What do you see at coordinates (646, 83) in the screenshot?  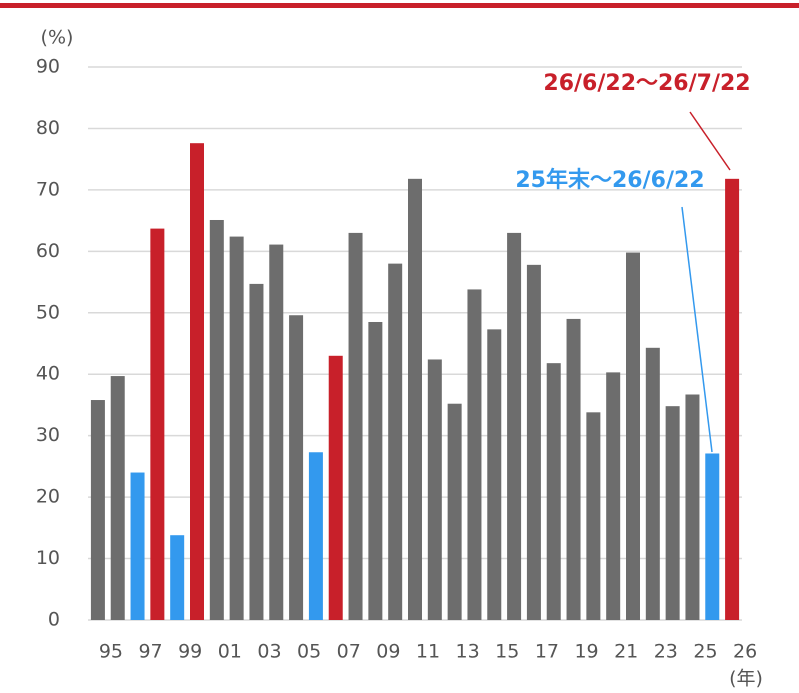 I see `annotation: 26/6/22～26/7/22` at bounding box center [646, 83].